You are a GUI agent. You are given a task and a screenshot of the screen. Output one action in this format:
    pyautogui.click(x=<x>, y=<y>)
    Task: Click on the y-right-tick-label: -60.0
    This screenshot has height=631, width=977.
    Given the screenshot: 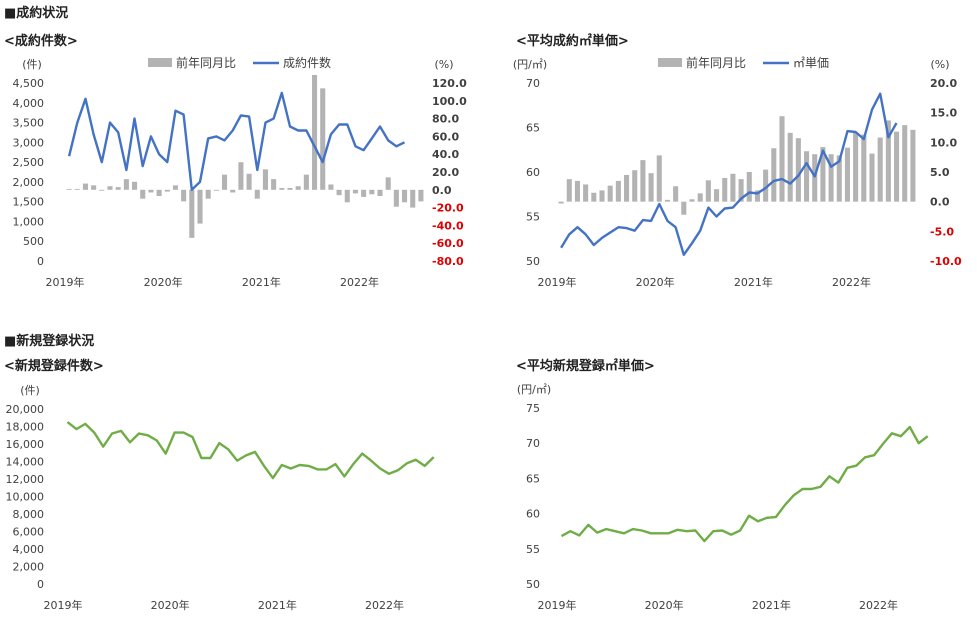 What is the action you would take?
    pyautogui.click(x=448, y=243)
    